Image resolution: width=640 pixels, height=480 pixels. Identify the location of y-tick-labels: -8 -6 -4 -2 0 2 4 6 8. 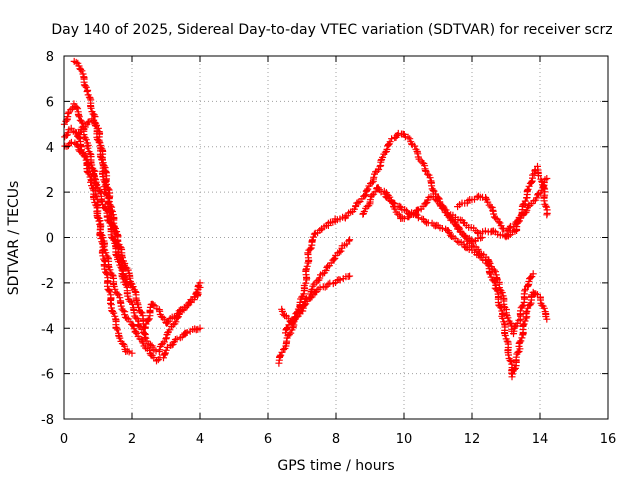
(47, 239).